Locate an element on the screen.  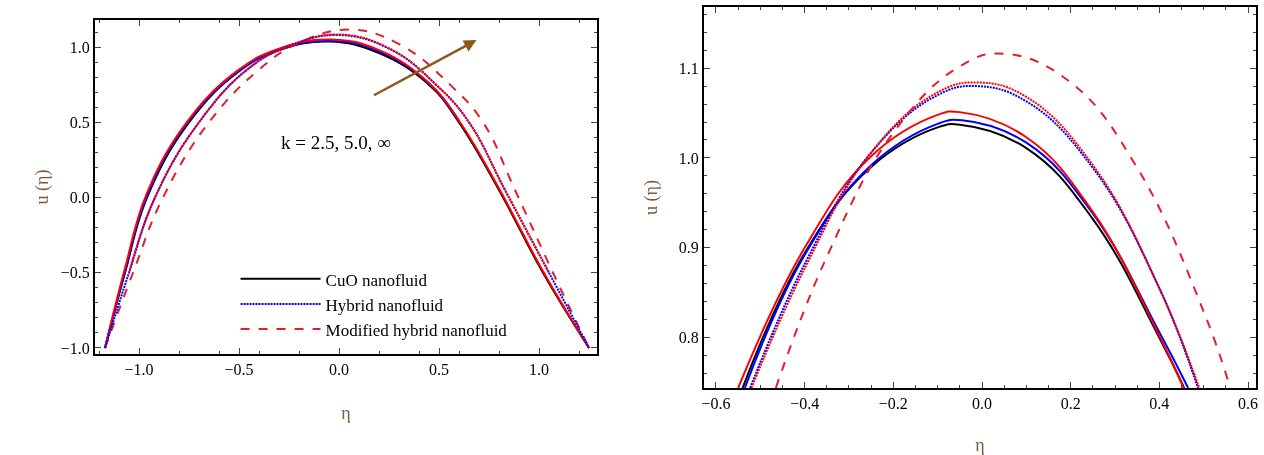
x-tick-label: −0.6 is located at coordinates (716, 404).